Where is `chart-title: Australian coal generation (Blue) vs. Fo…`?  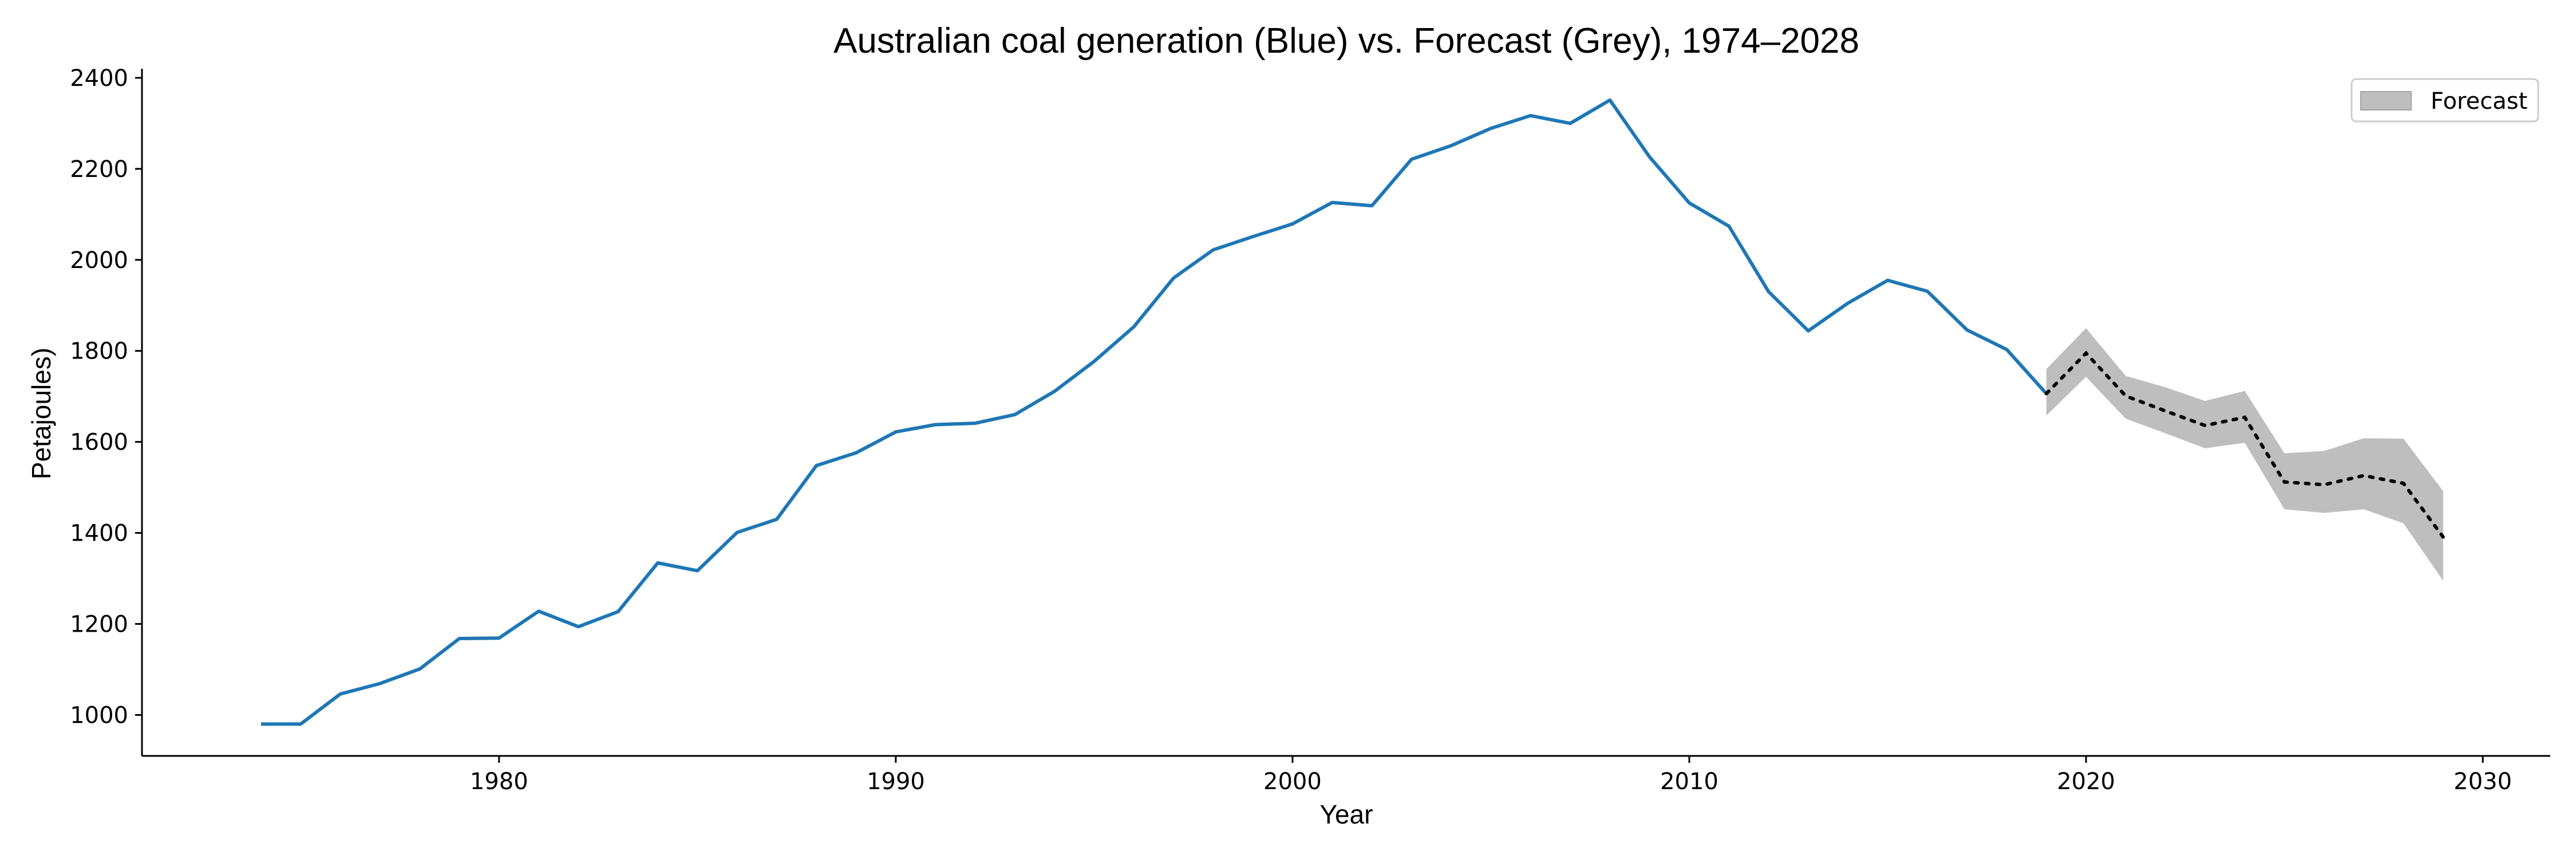 chart-title: Australian coal generation (Blue) vs. Fo… is located at coordinates (1346, 41).